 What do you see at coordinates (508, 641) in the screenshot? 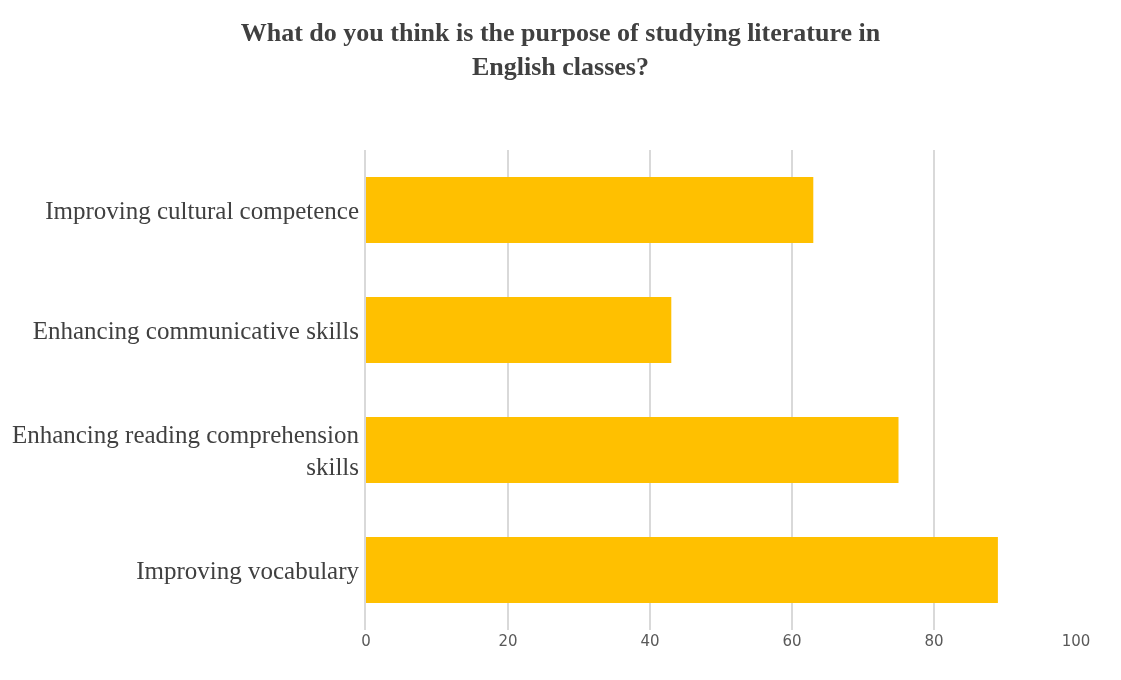
I see `x-tick-label: 20` at bounding box center [508, 641].